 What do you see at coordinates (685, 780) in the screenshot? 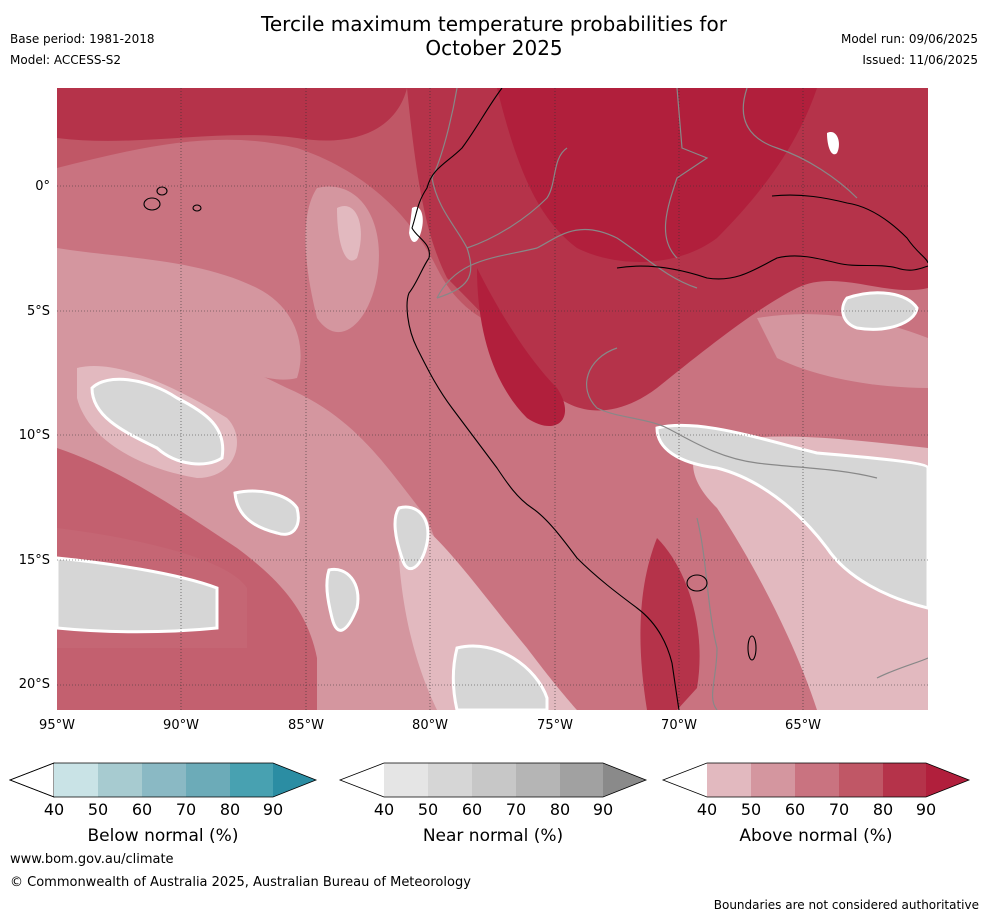
I see `cb-above-extend-low` at bounding box center [685, 780].